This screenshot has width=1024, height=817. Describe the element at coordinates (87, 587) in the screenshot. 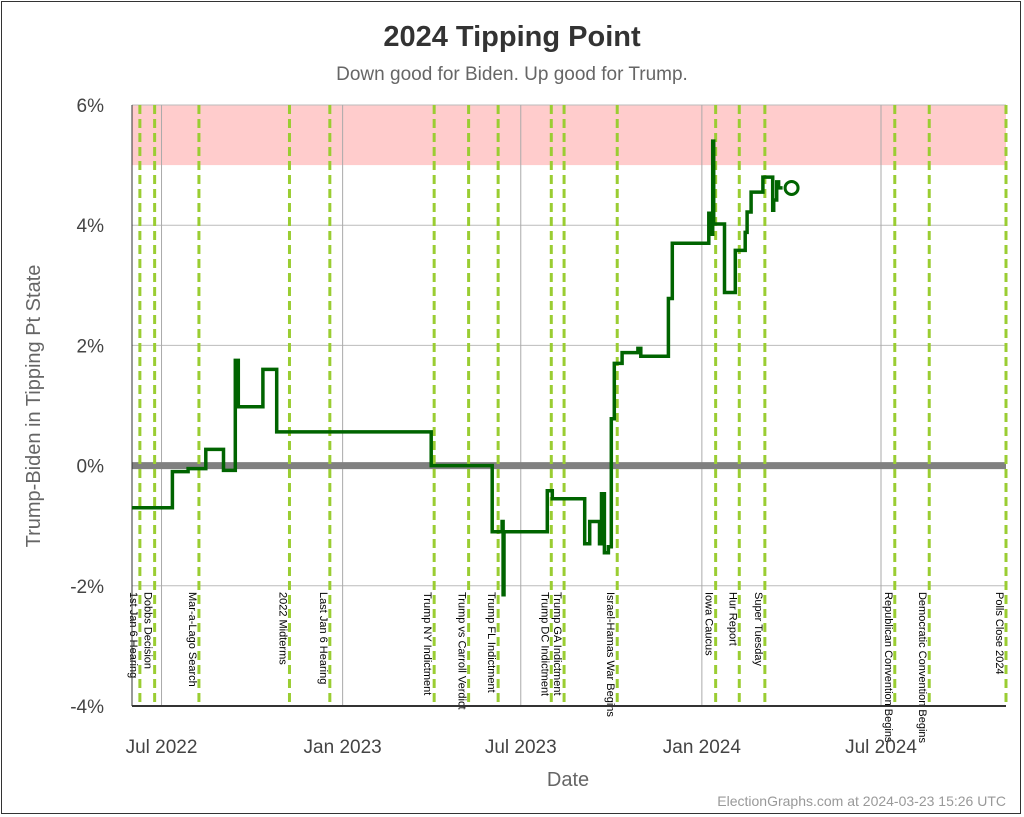

I see `y-tick-label-4: -2%` at that location.